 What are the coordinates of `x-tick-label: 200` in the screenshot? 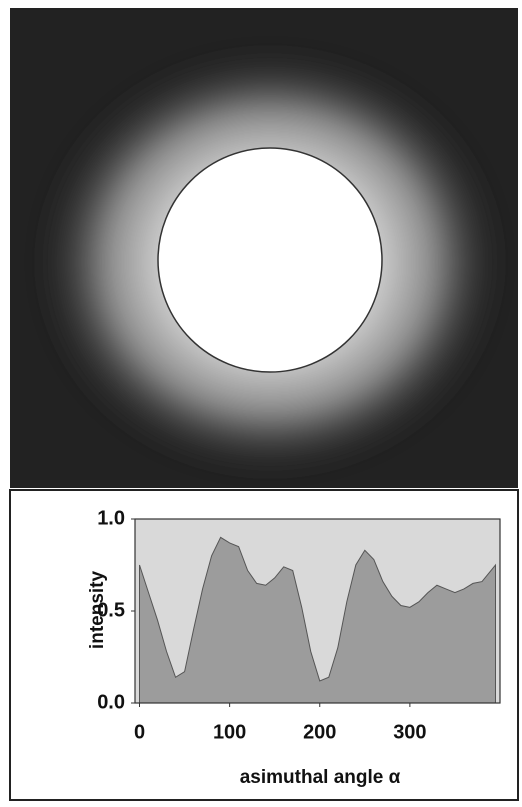 It's located at (319, 732).